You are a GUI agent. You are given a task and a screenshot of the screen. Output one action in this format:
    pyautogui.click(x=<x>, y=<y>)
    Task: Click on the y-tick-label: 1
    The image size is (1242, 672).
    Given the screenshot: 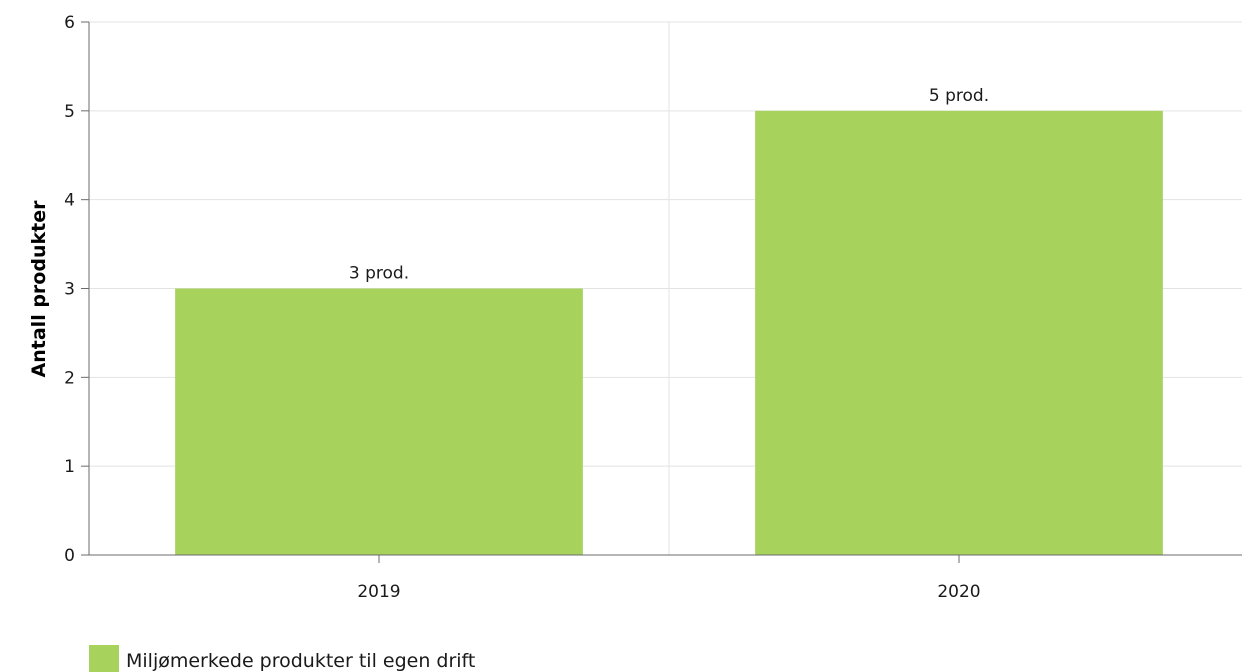 What is the action you would take?
    pyautogui.click(x=69, y=467)
    